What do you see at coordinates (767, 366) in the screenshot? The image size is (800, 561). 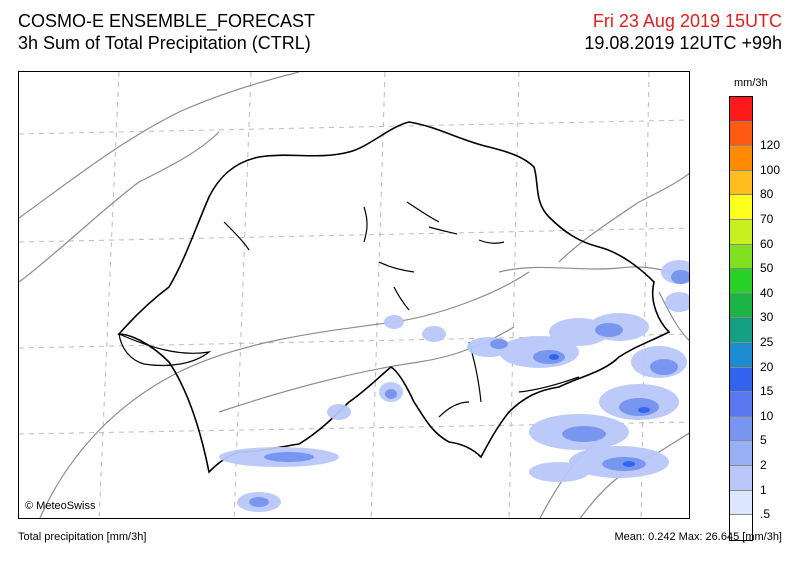 I see `legend-label: 20` at bounding box center [767, 366].